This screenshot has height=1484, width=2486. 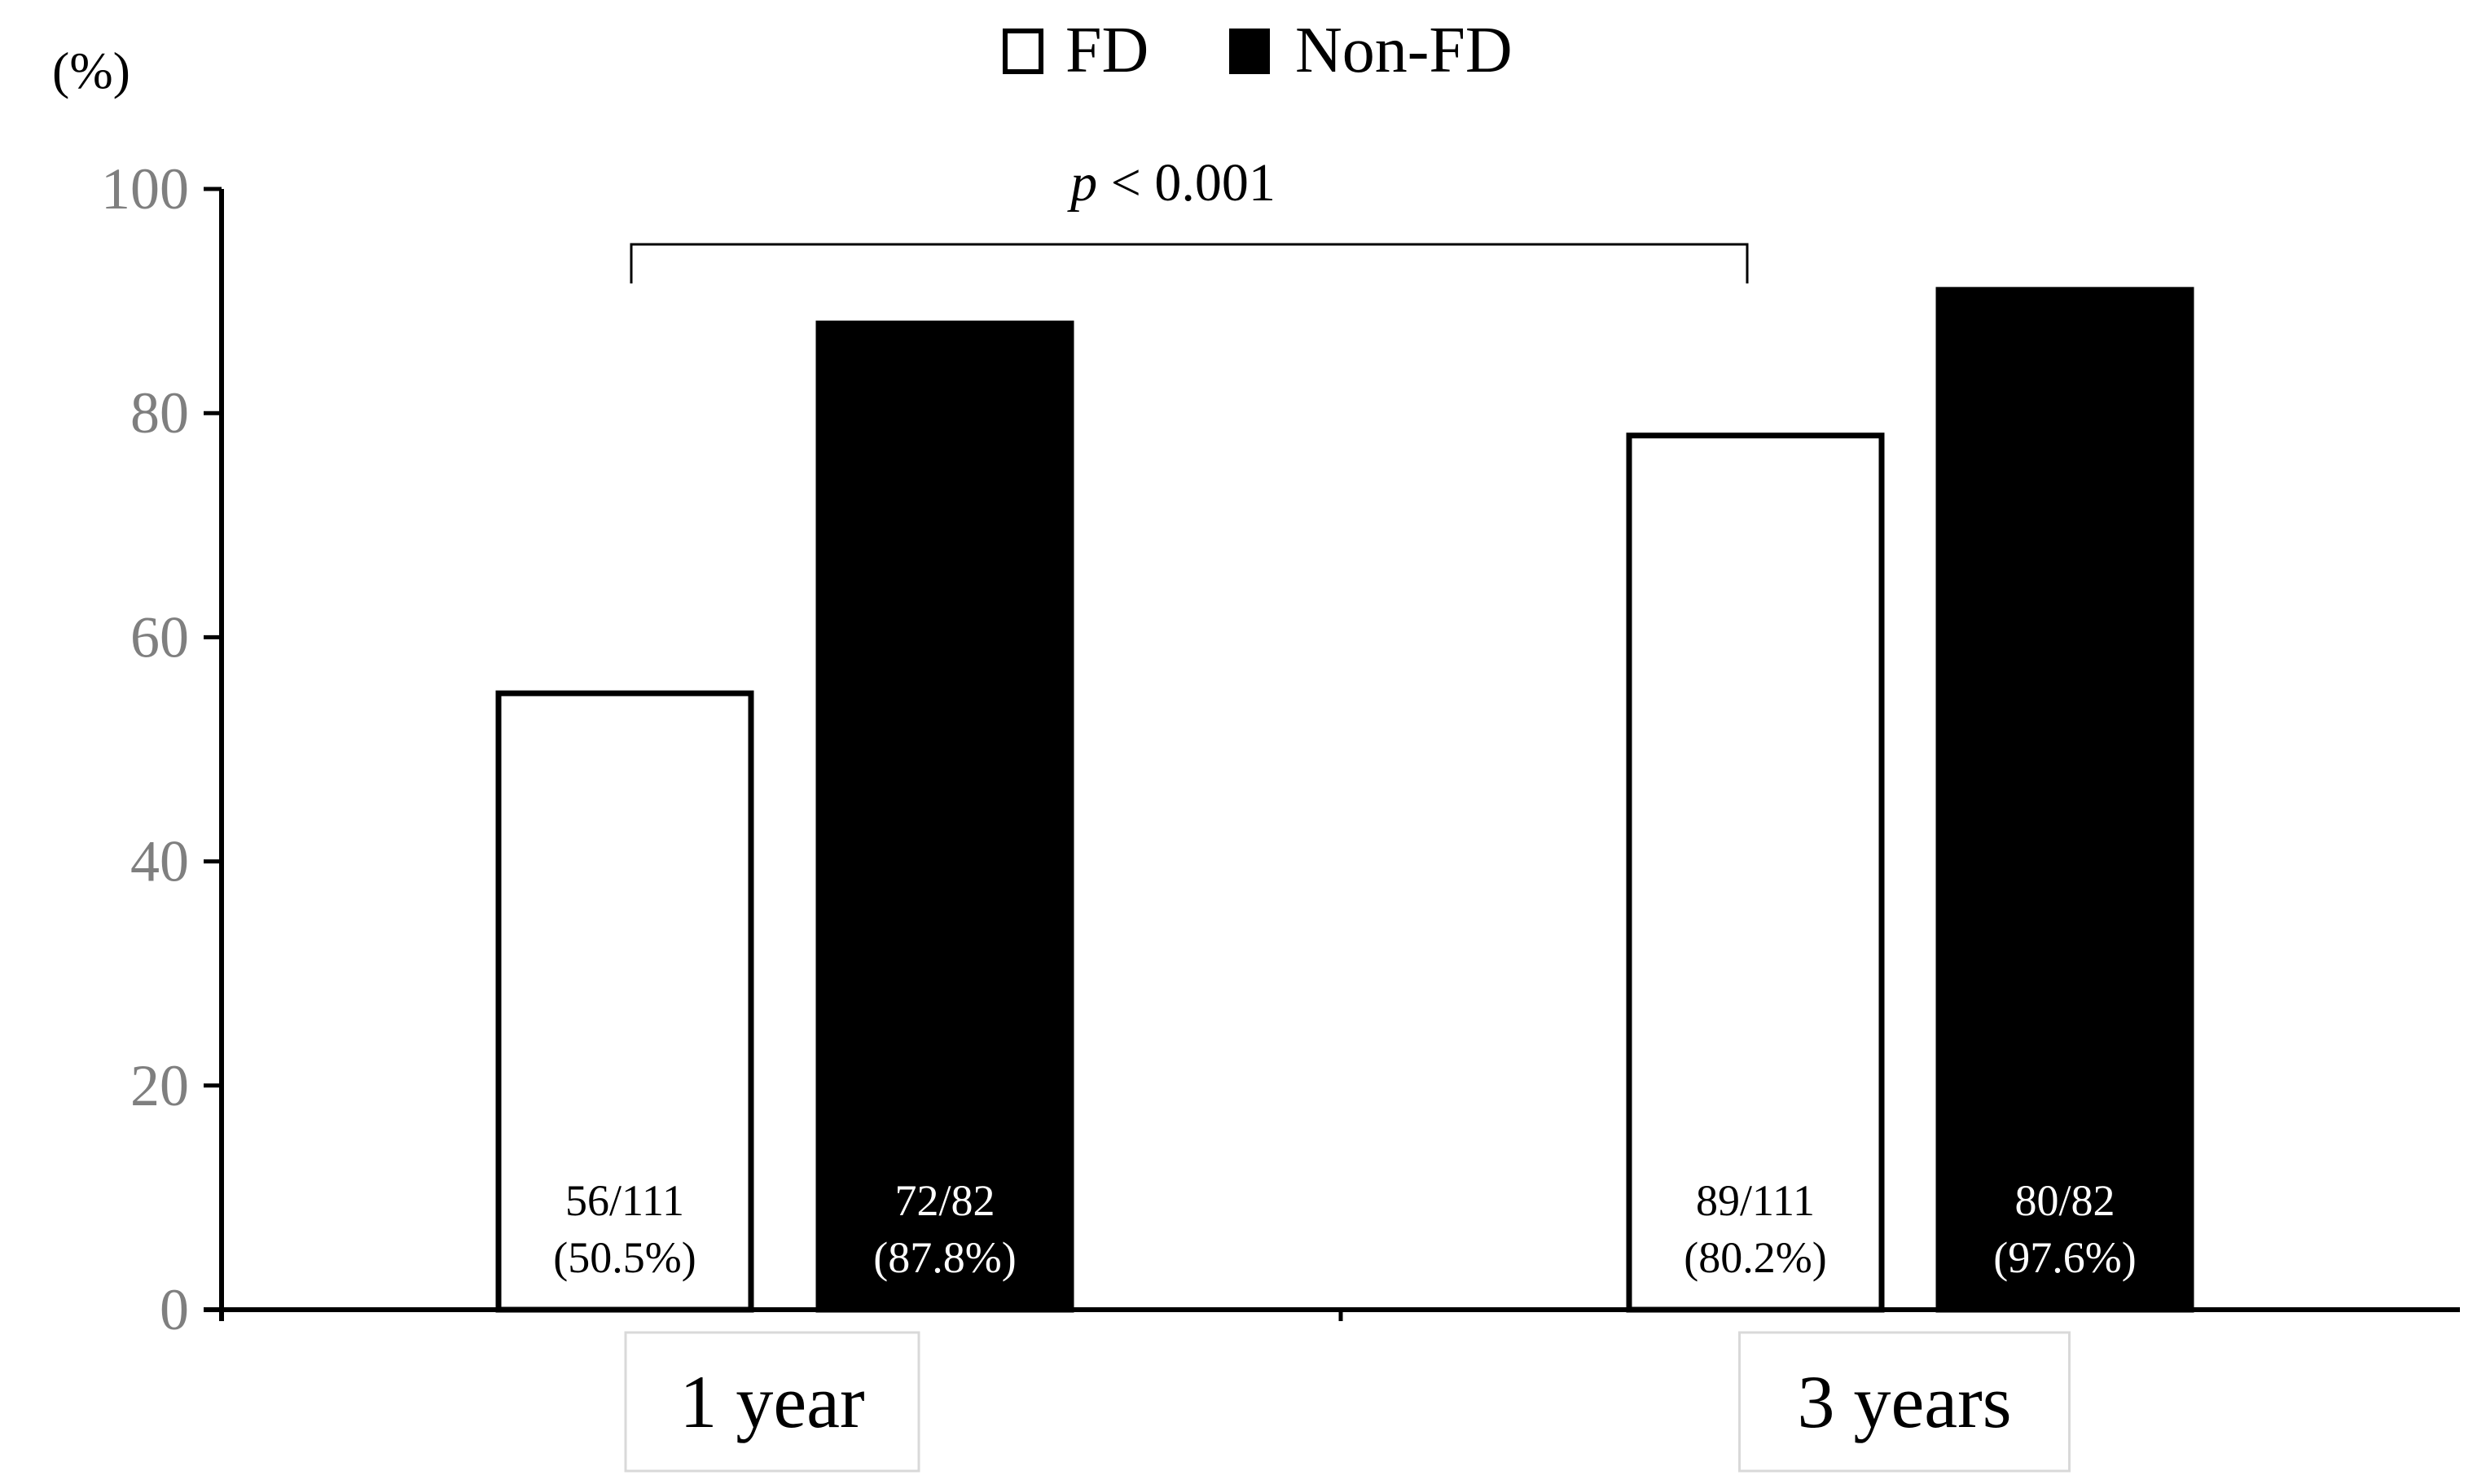 I want to click on y-tick-label: 60, so click(x=159, y=637).